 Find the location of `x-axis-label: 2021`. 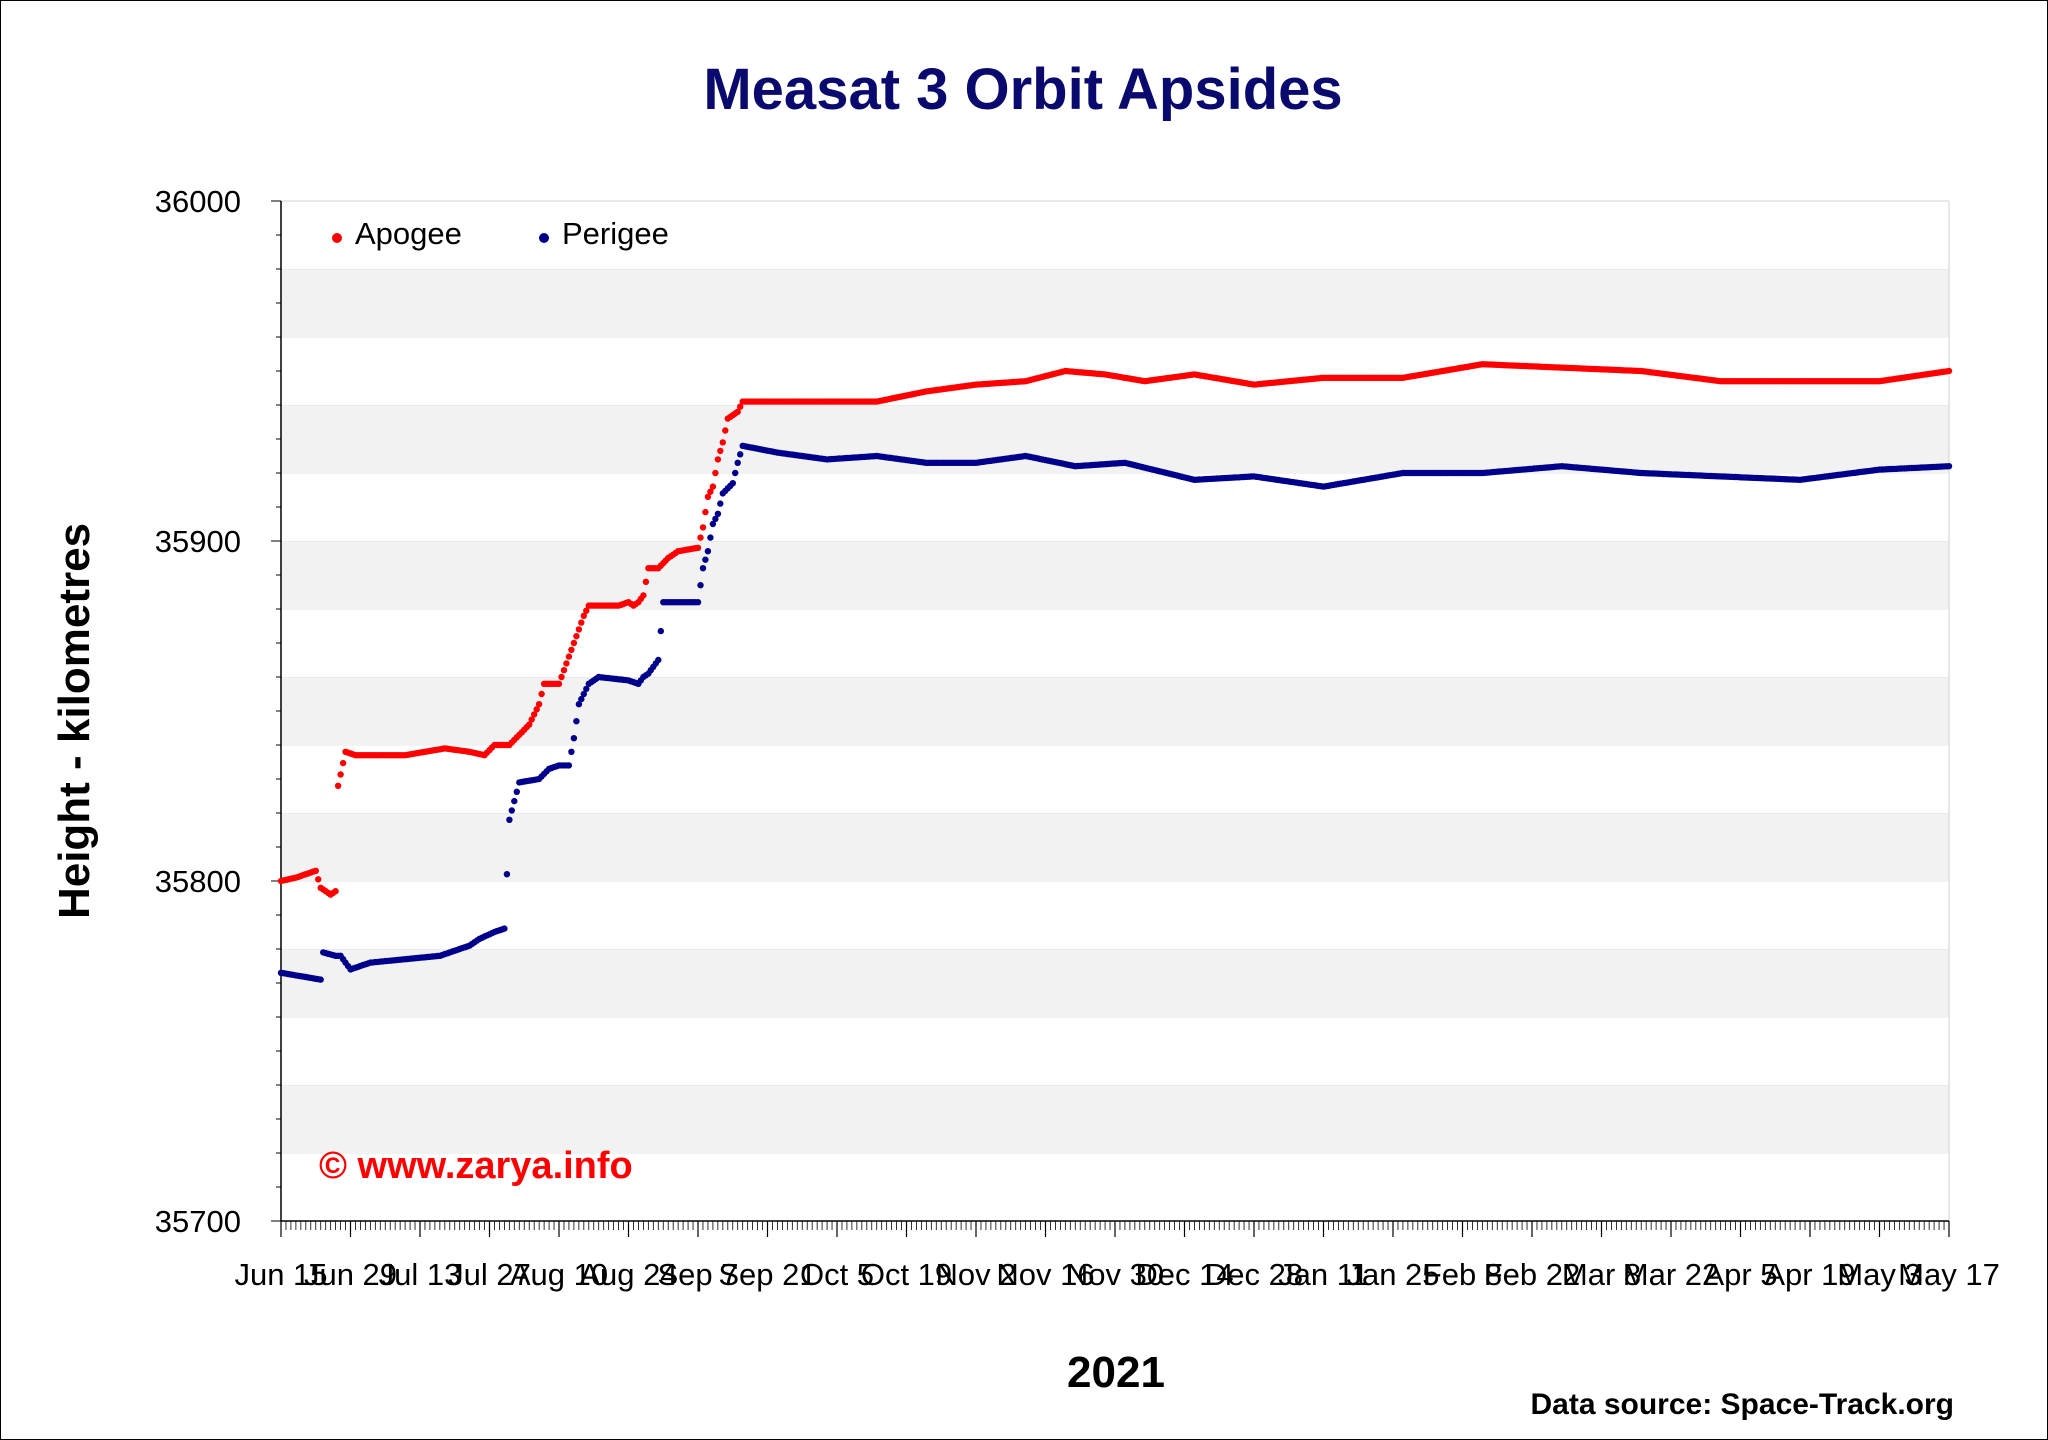

x-axis-label: 2021 is located at coordinates (1116, 1372).